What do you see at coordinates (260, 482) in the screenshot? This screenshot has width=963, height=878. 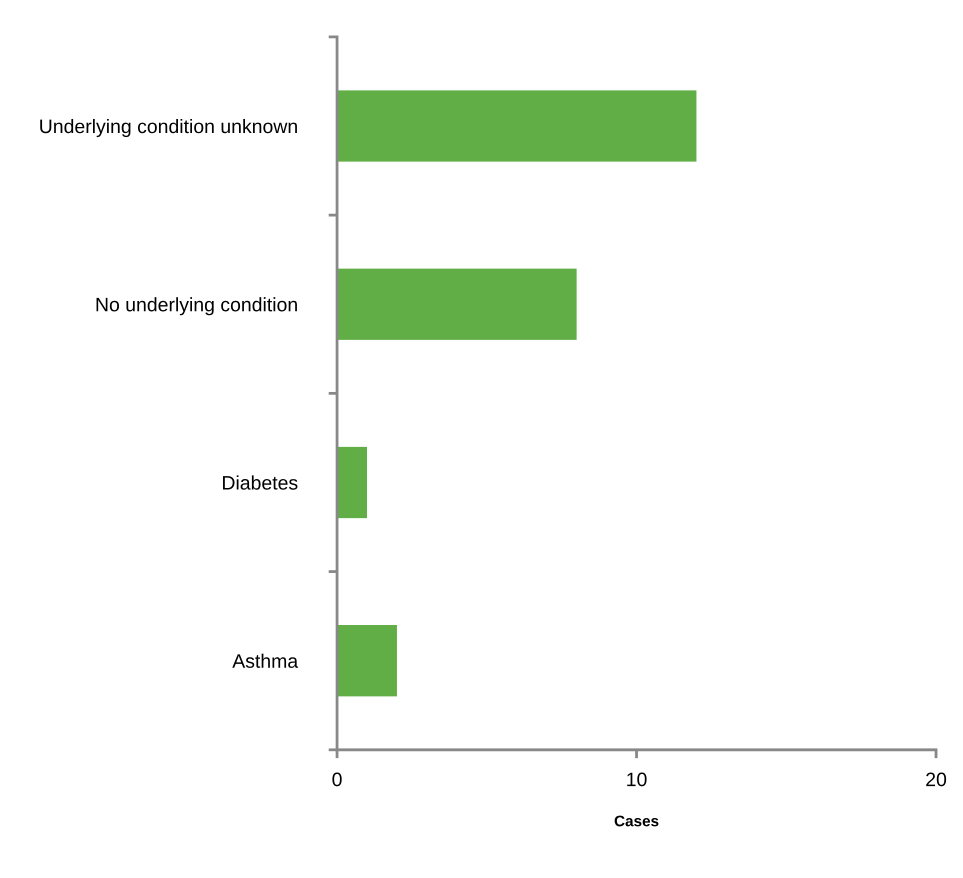 I see `y-tick-label: Diabetes` at bounding box center [260, 482].